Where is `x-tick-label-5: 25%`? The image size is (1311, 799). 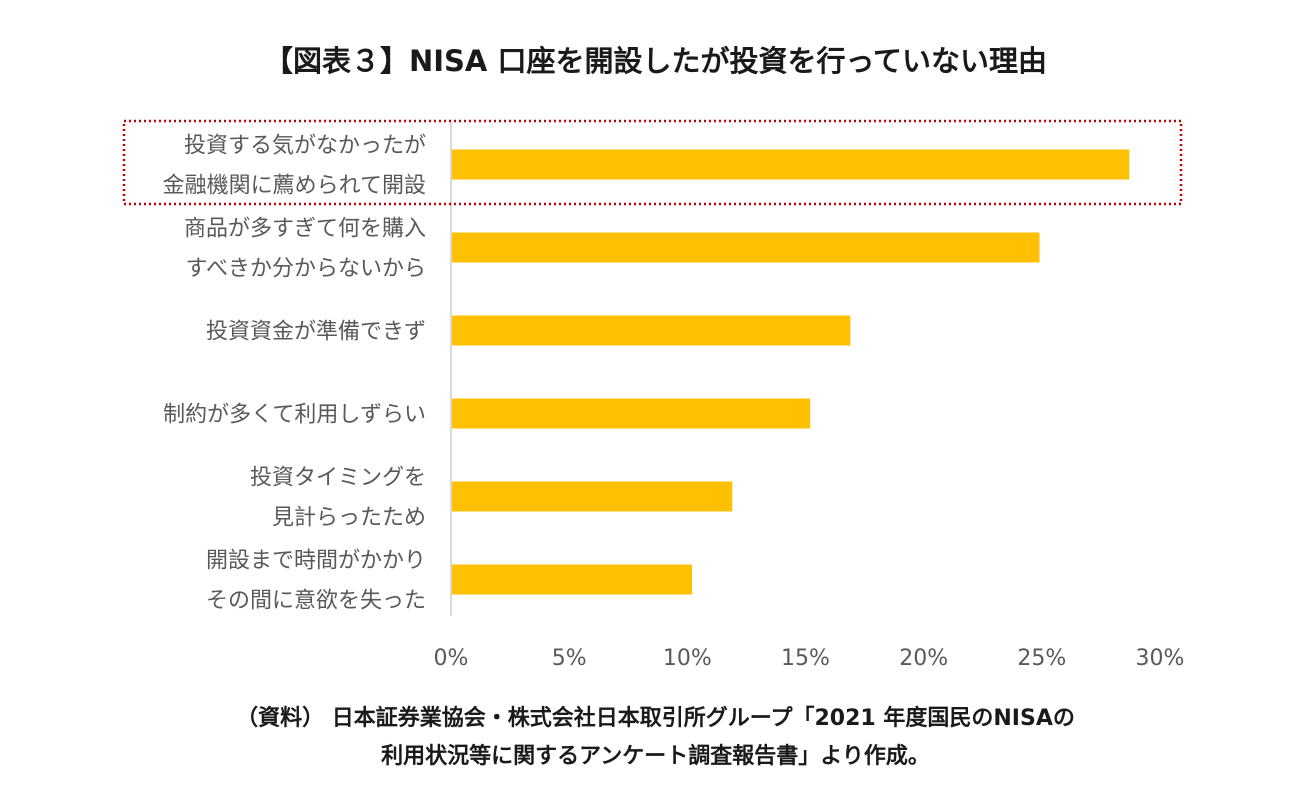
x-tick-label-5: 25% is located at coordinates (1041, 658).